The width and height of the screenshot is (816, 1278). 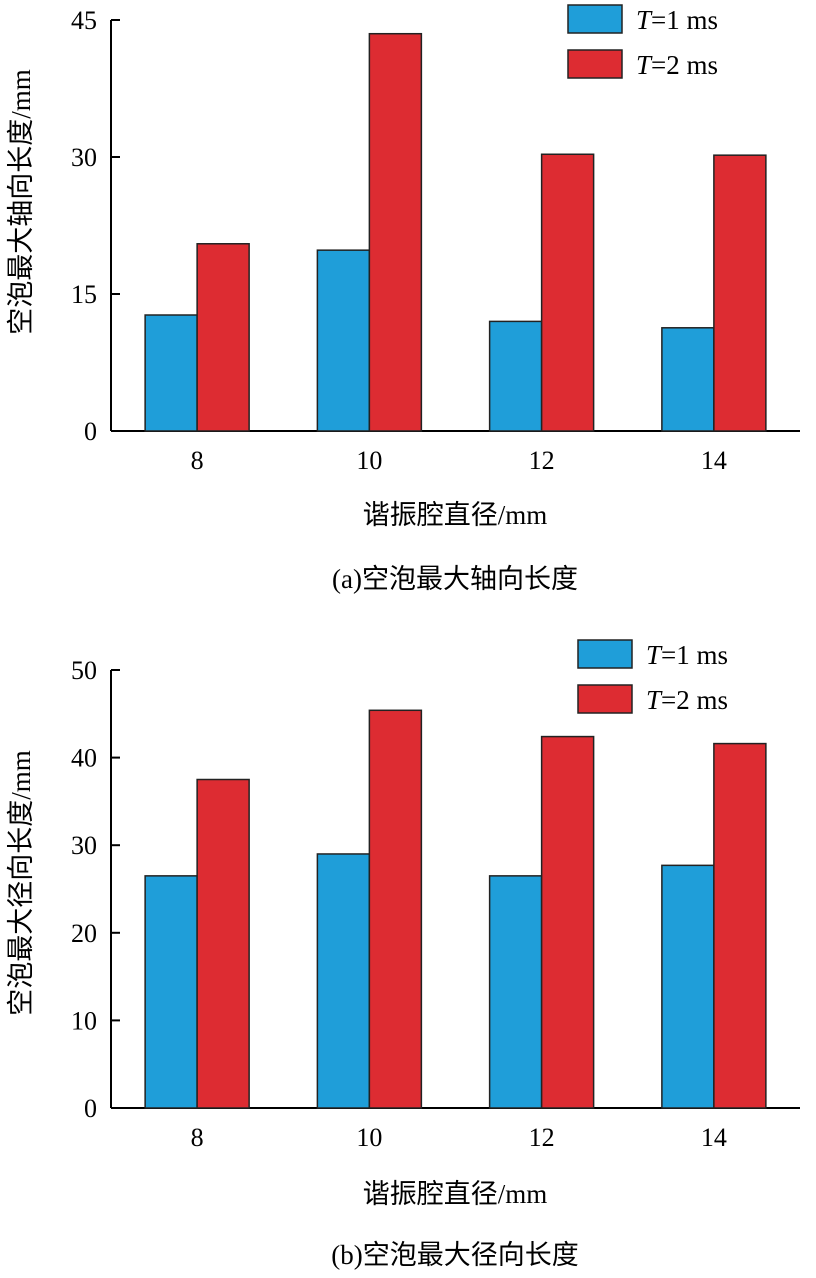 I want to click on chart-b-x-tick-label: 8, so click(x=197, y=1137).